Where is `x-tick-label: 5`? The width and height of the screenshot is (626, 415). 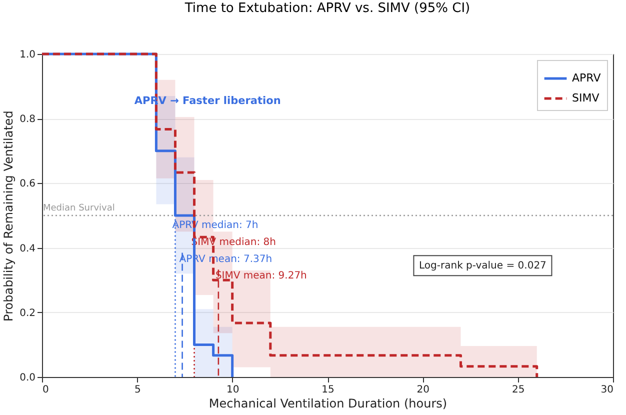
x-tick-label: 5 is located at coordinates (137, 390).